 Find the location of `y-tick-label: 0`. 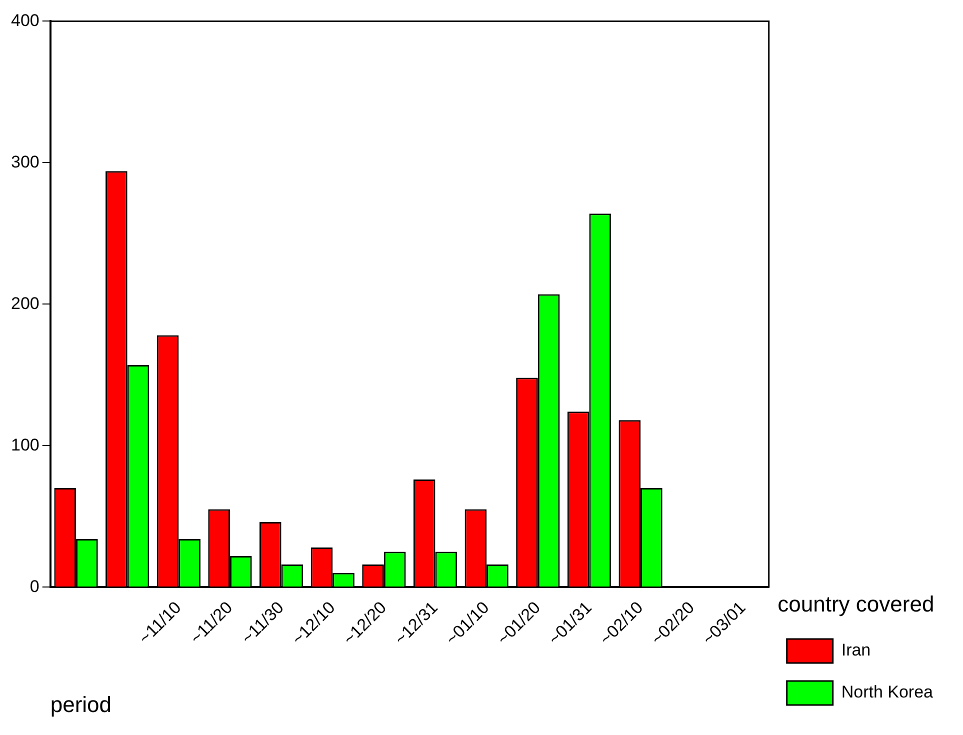

y-tick-label: 0 is located at coordinates (35, 586).